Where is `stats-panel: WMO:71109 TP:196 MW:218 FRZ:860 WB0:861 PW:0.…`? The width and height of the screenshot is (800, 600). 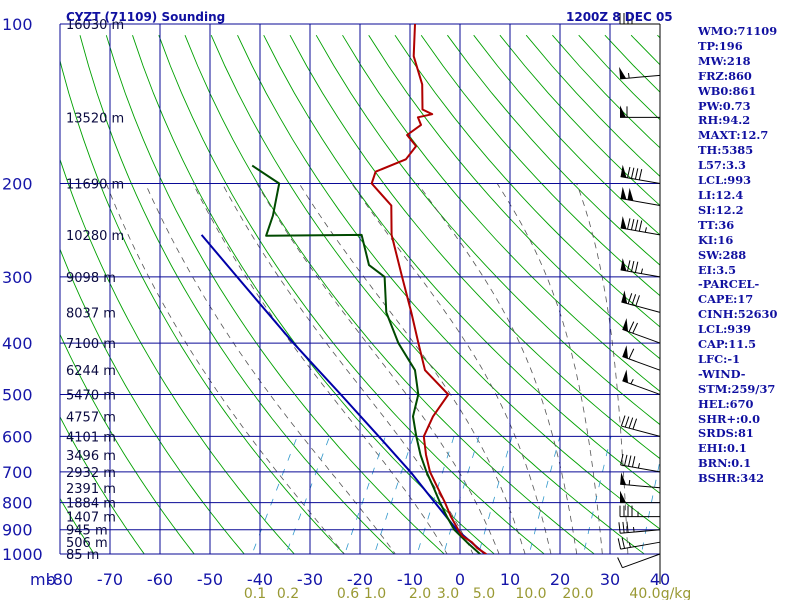 stats-panel: WMO:71109 TP:196 MW:218 FRZ:860 WB0:861 PW:0.… is located at coordinates (748, 255).